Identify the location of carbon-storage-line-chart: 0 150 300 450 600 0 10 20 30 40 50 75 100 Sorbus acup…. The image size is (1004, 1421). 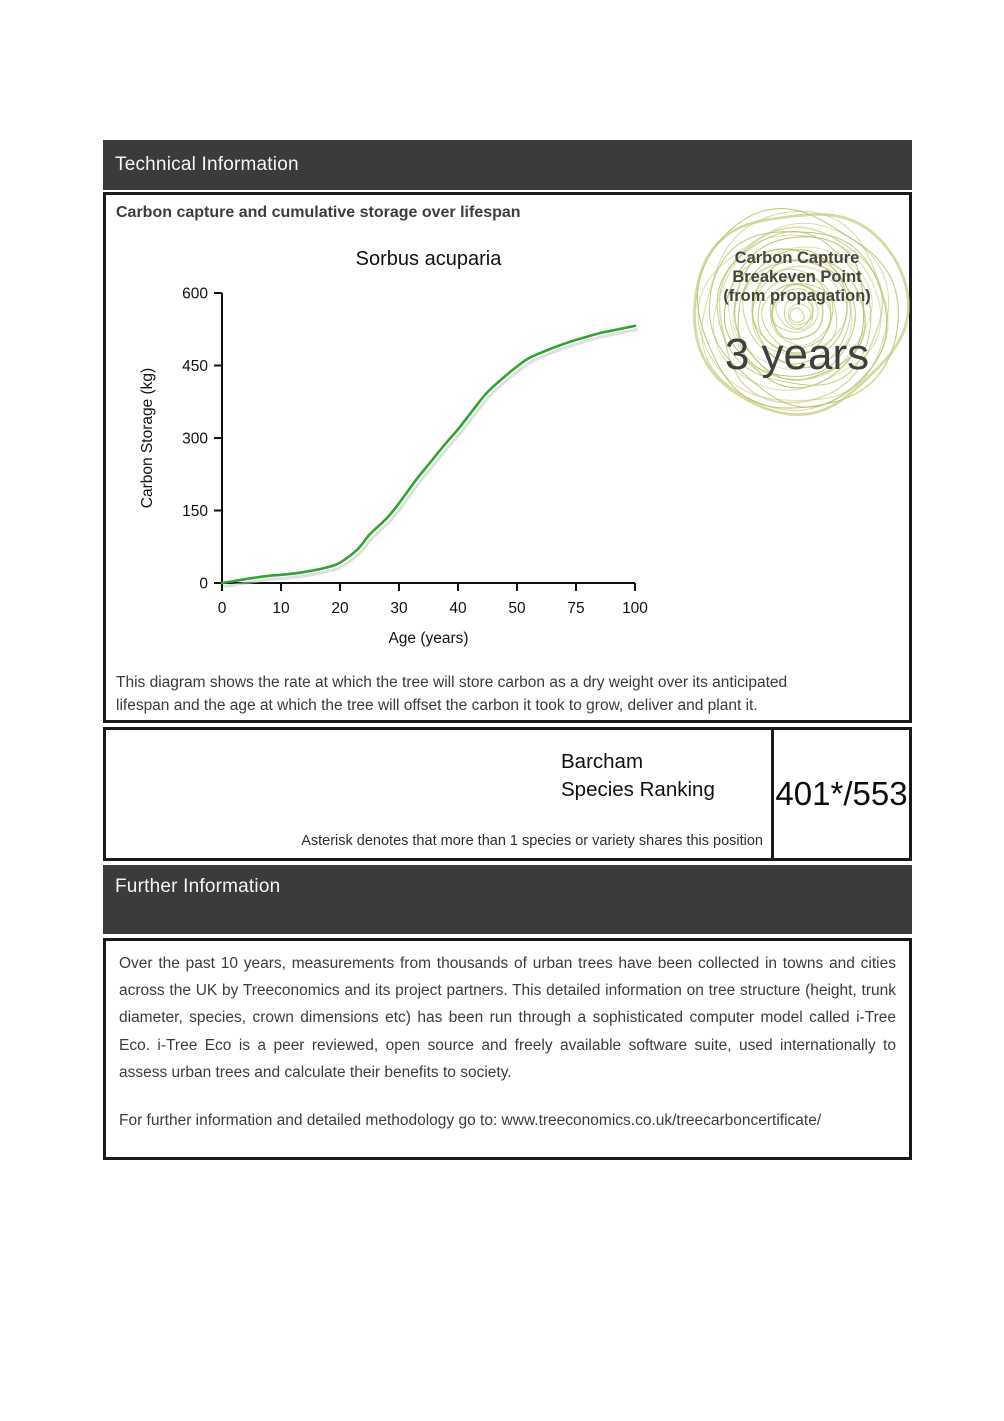
(393, 447).